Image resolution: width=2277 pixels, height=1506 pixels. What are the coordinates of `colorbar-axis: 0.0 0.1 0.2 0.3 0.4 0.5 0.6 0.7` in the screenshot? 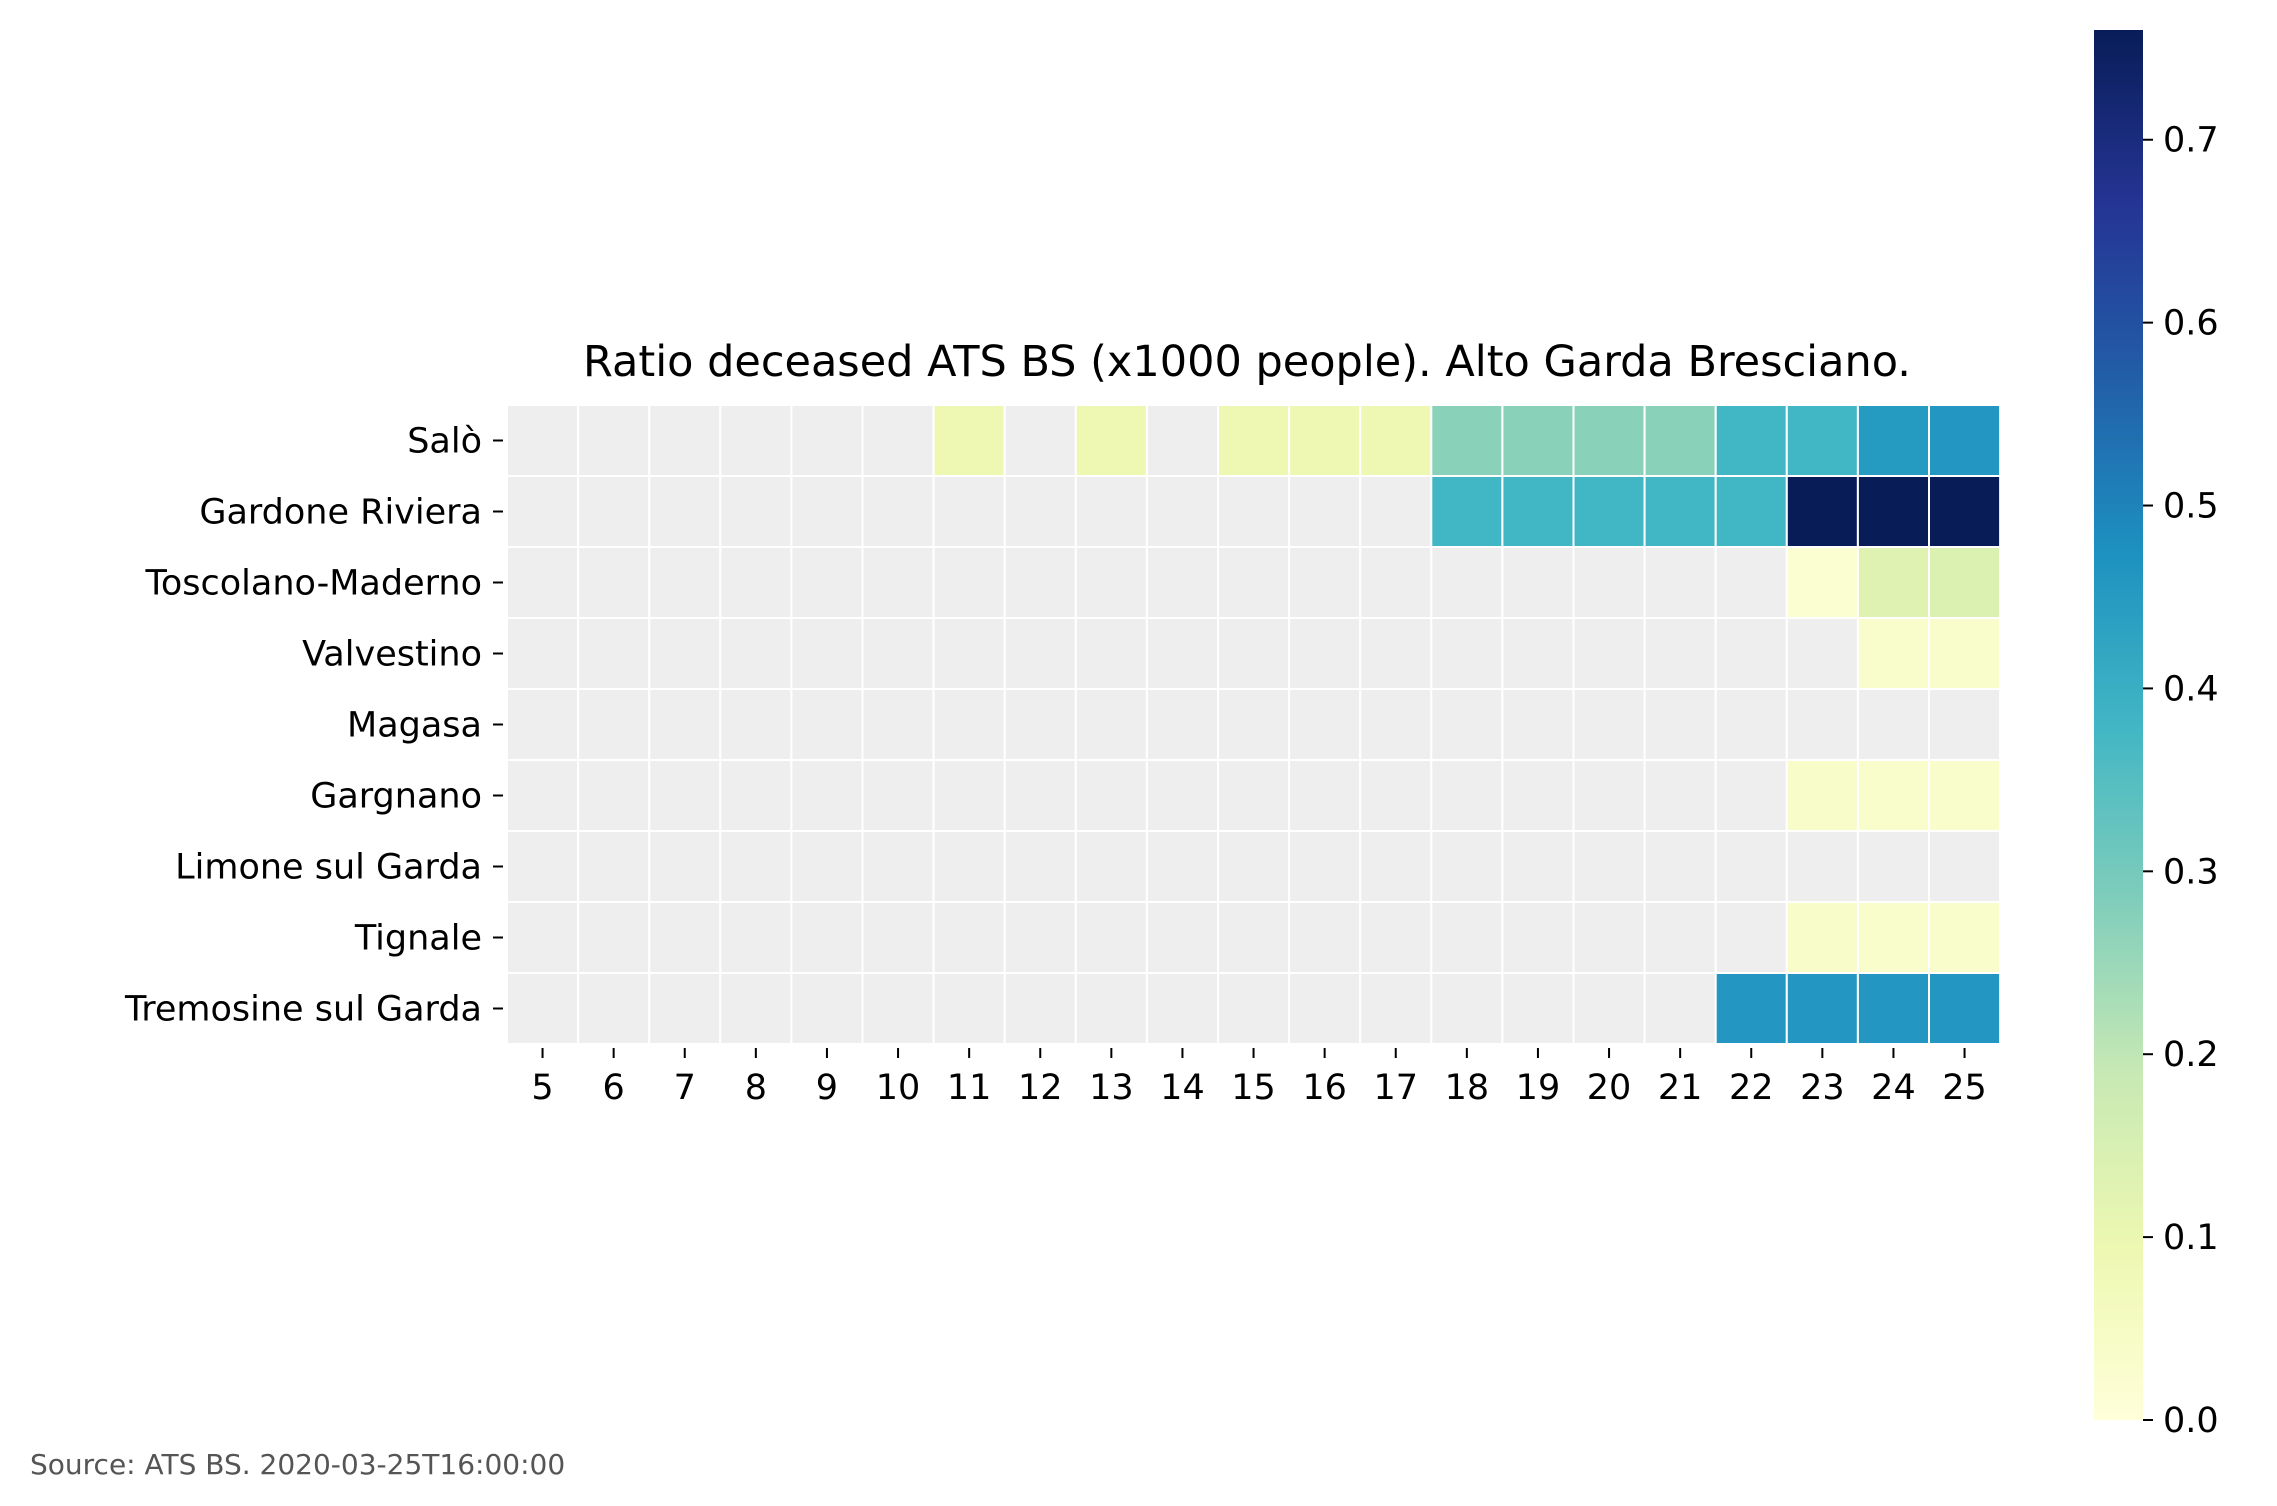 It's located at (2181, 781).